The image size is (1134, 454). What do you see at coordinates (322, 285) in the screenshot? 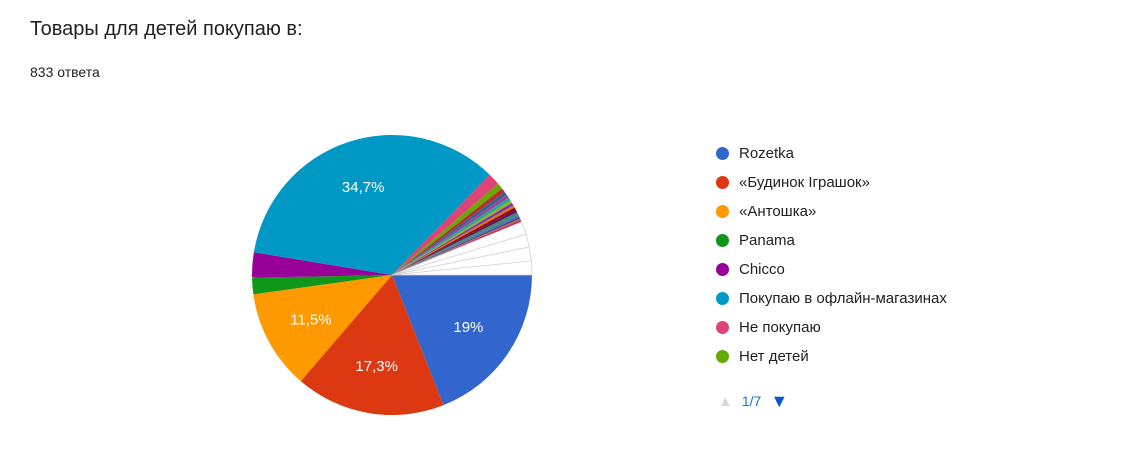
I see `pie-slice-panama` at bounding box center [322, 285].